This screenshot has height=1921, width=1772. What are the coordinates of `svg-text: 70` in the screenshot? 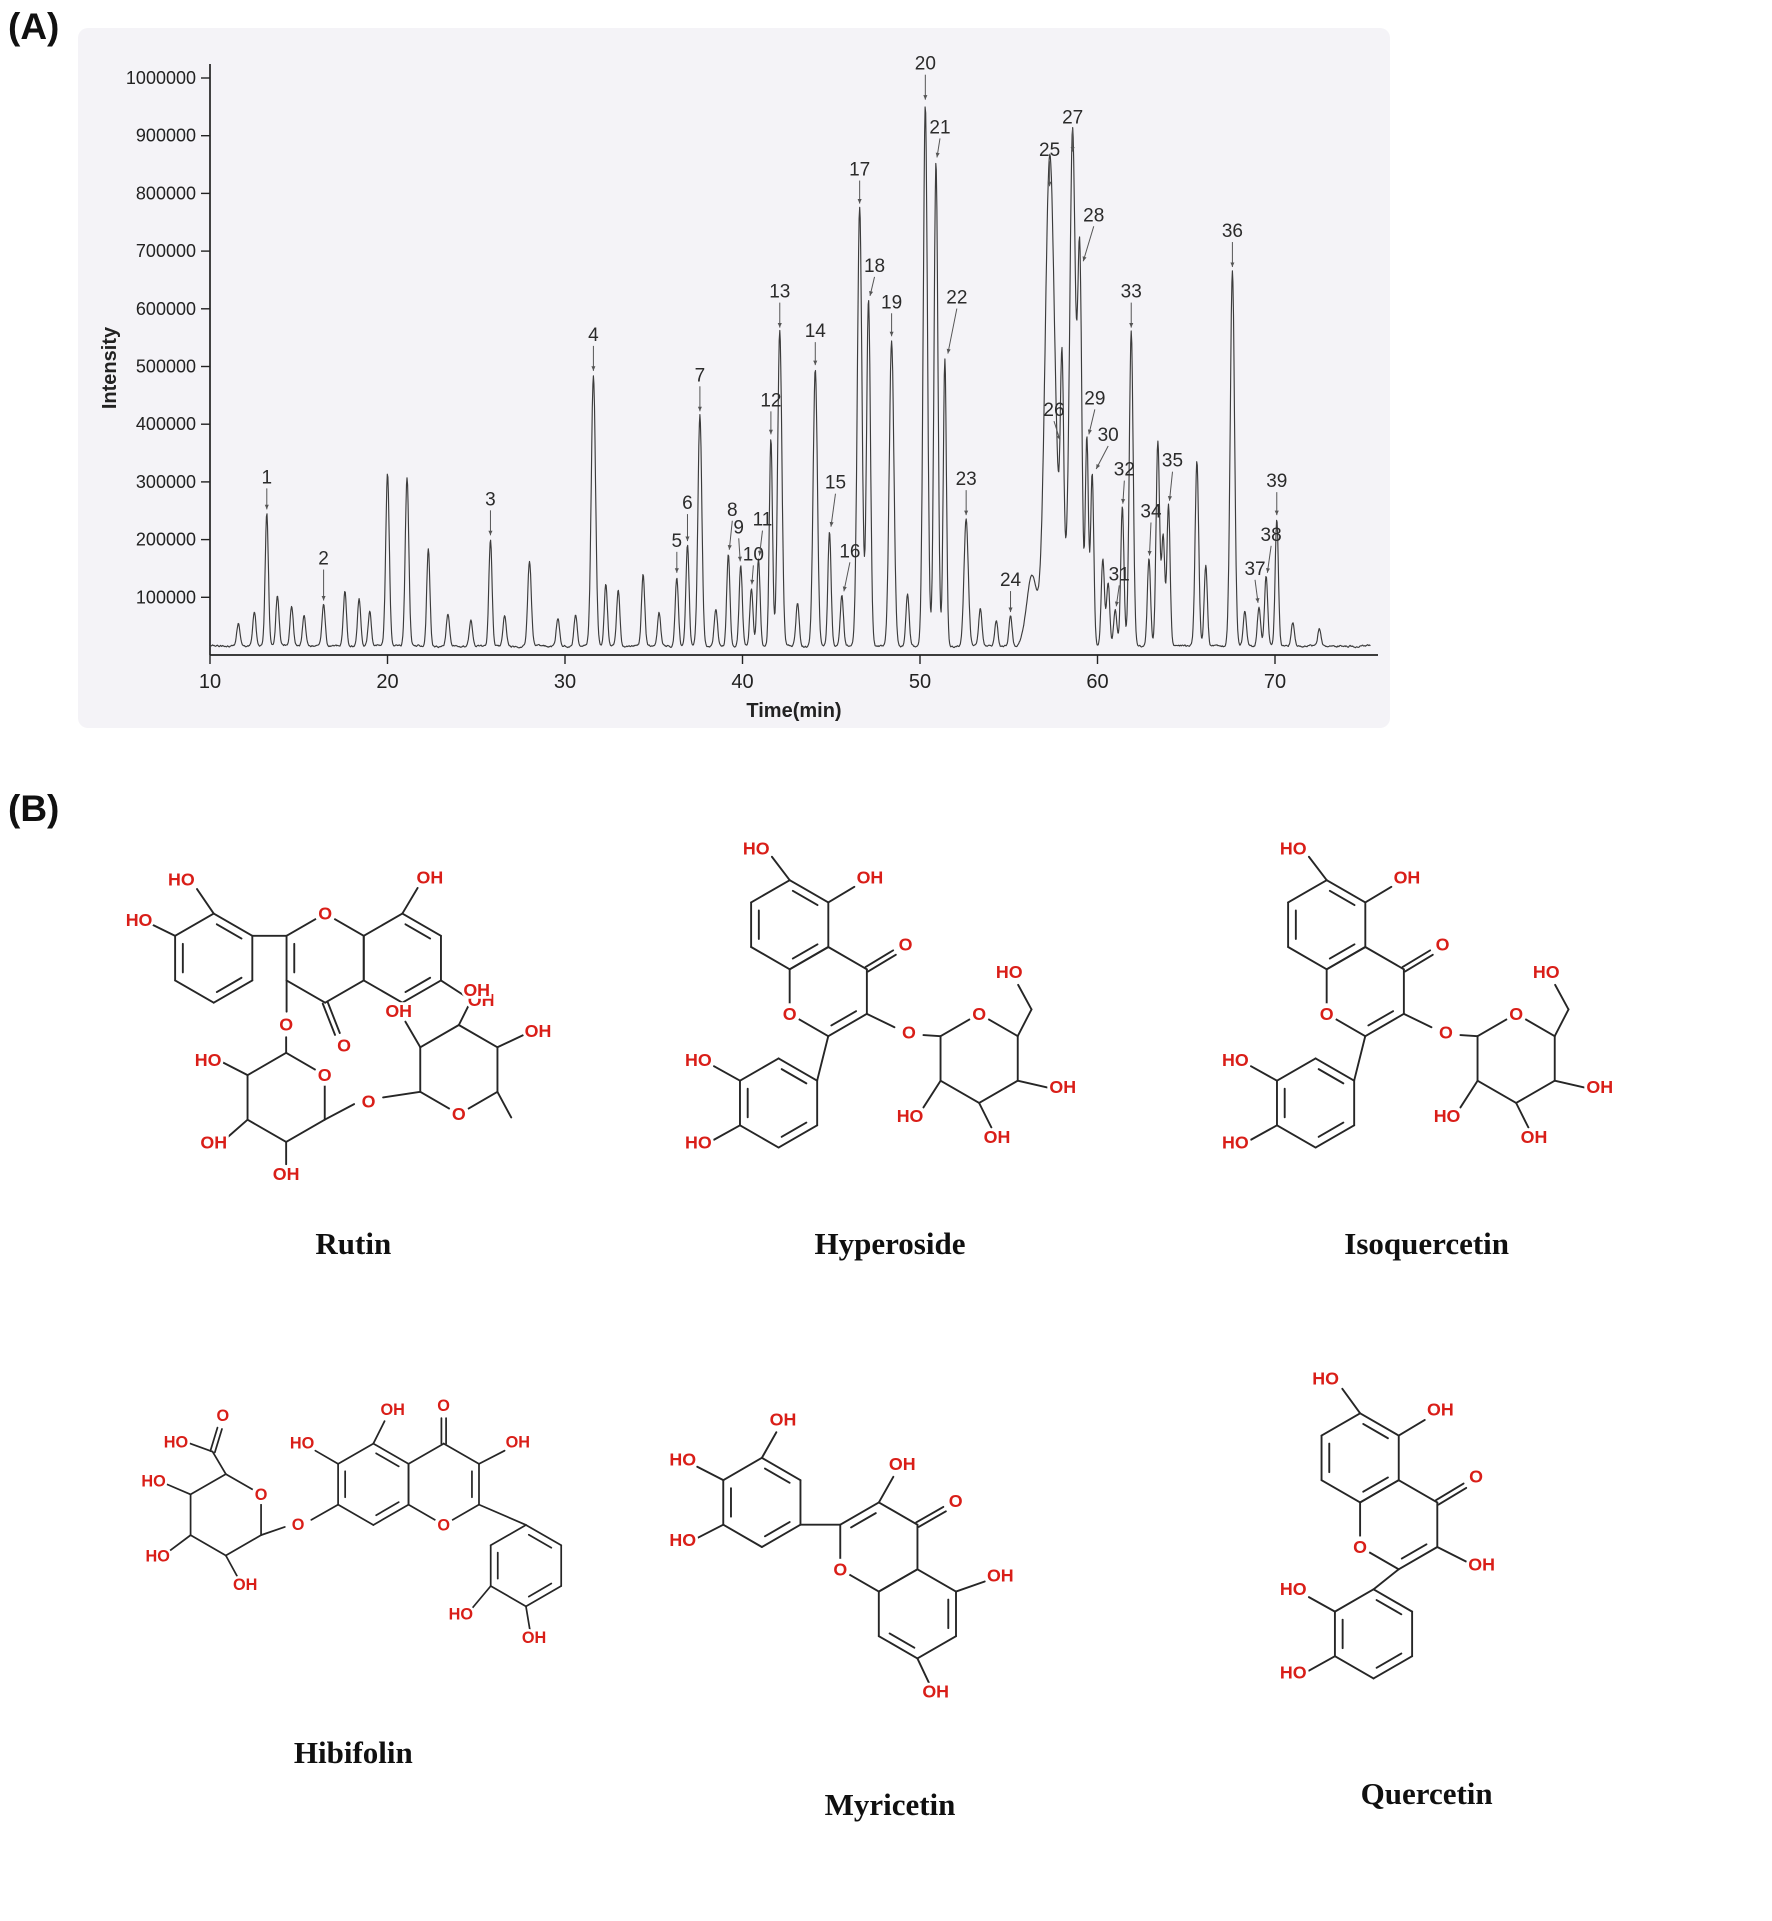 It's located at (1275, 682).